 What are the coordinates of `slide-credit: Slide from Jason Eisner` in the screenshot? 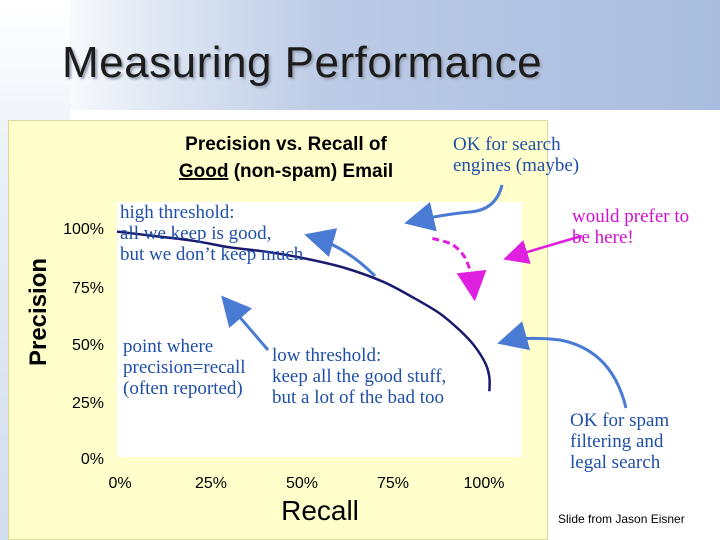 It's located at (621, 519).